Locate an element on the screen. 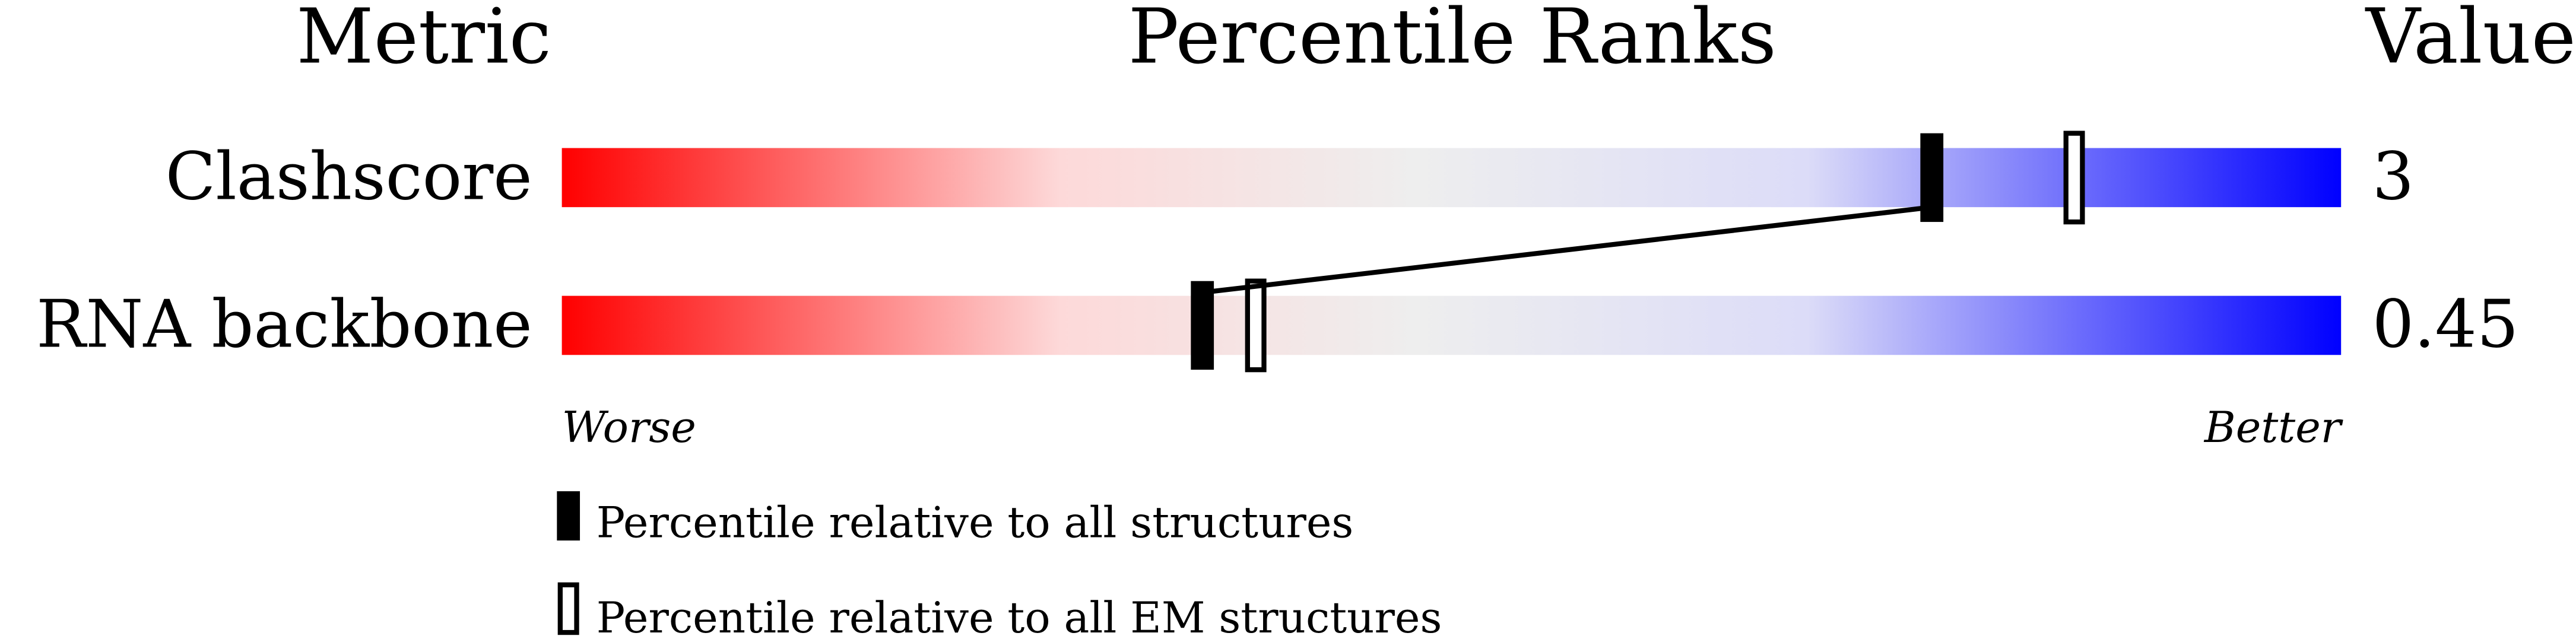 This screenshot has height=636, width=2576. header-percentile-ranks: Percentile Ranks is located at coordinates (1452, 40).